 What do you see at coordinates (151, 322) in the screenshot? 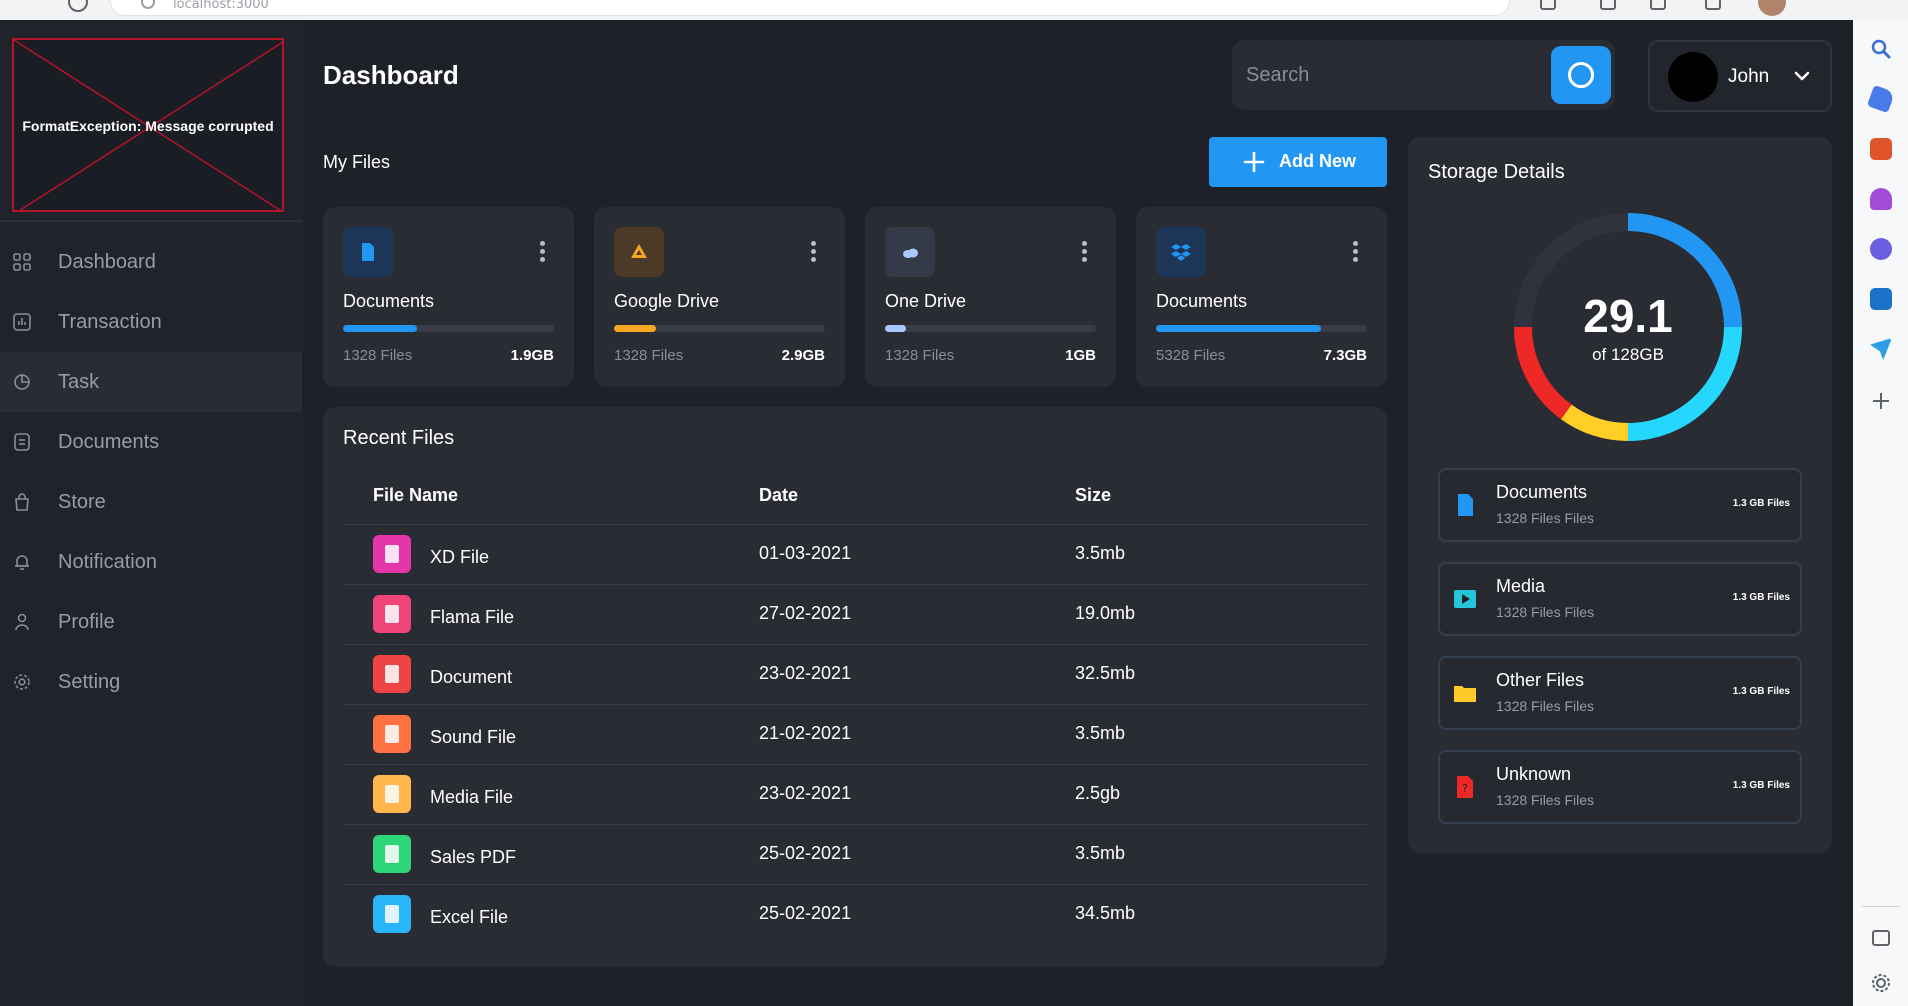
I see `sidebar-item-transaction: Transaction` at bounding box center [151, 322].